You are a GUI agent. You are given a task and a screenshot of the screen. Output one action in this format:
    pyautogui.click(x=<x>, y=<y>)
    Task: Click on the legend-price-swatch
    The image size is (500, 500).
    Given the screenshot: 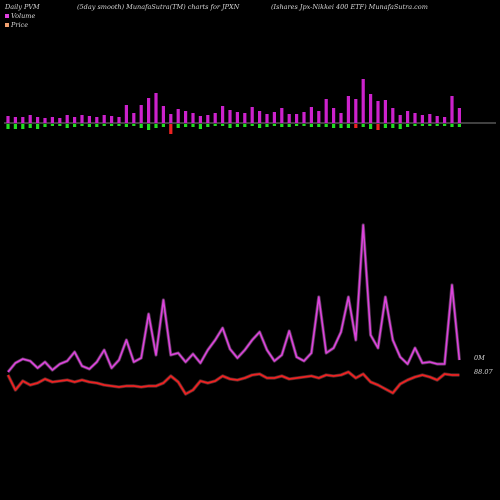 What is the action you would take?
    pyautogui.click(x=7, y=25)
    